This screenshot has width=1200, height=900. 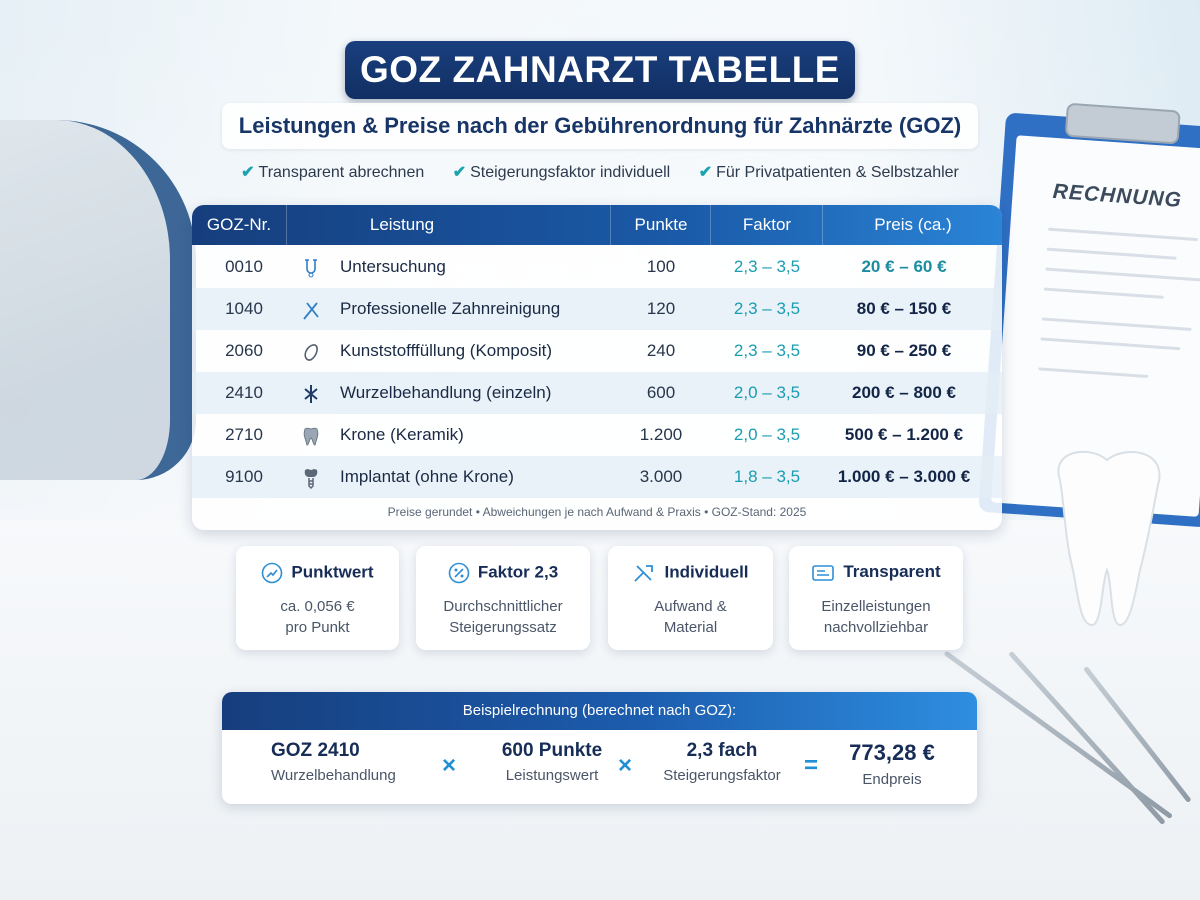 I want to click on goz-number: 2710, so click(x=244, y=434).